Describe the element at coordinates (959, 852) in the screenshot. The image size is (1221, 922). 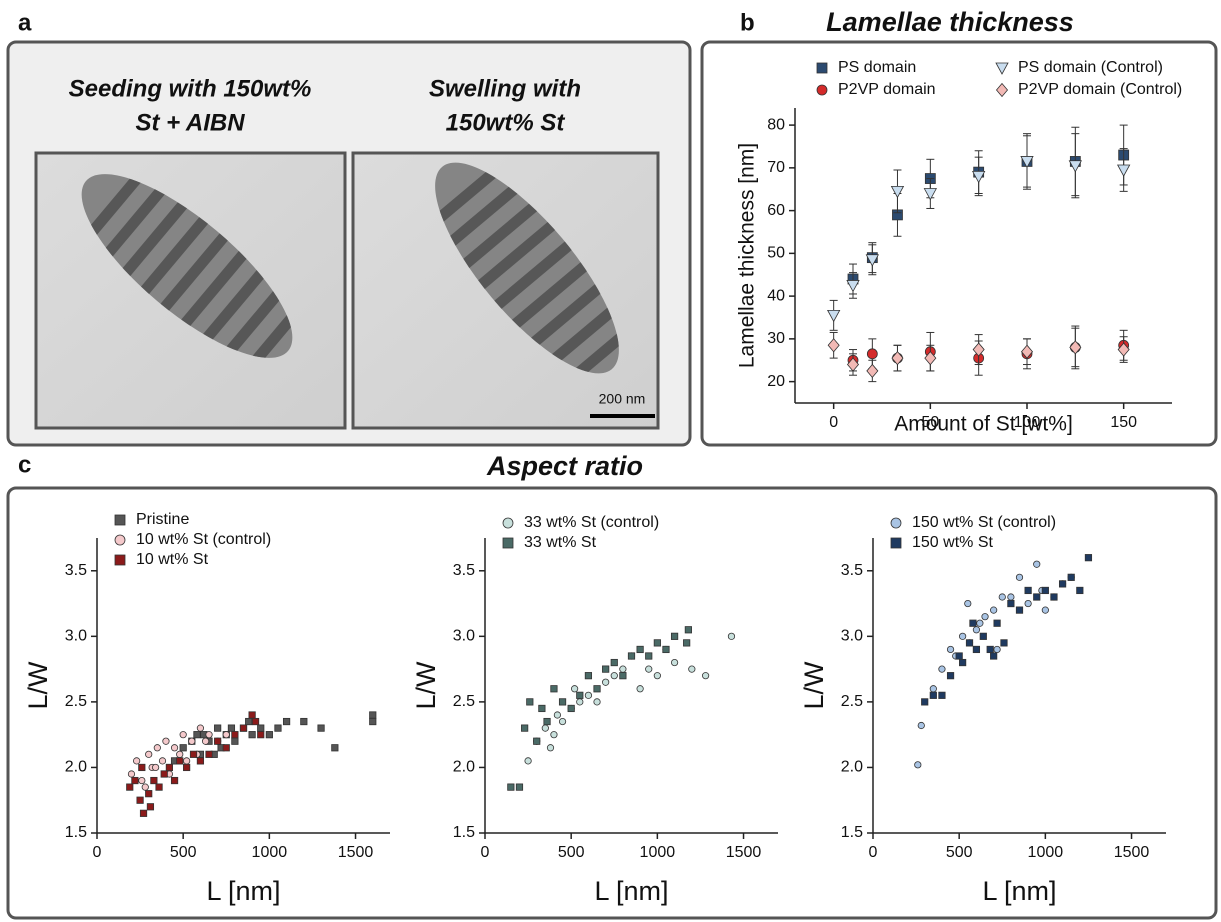
I see `x-tick-label: 500` at that location.